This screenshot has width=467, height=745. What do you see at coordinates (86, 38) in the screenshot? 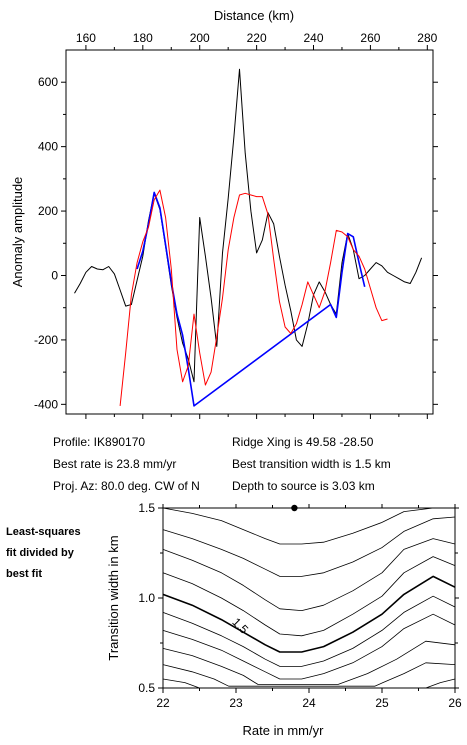
I see `x-tick-label: 160` at bounding box center [86, 38].